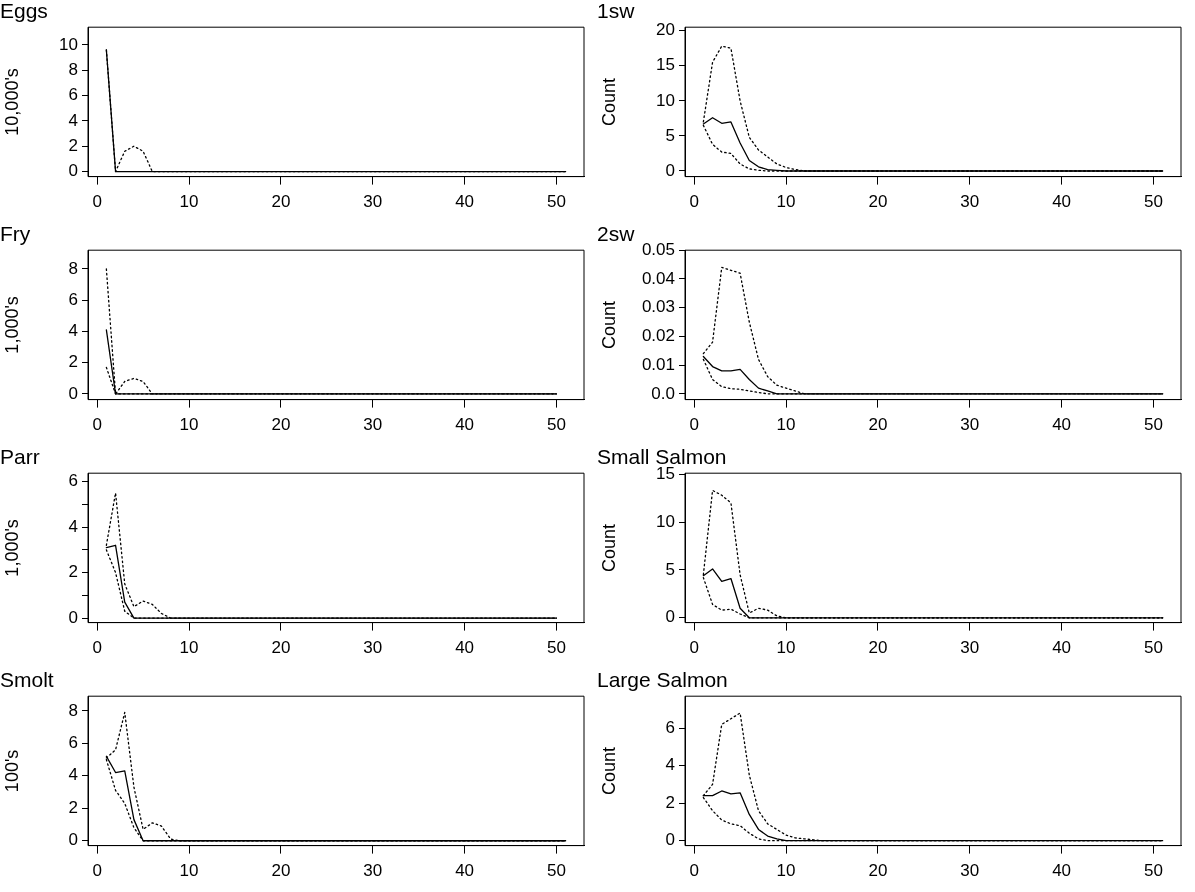  I want to click on y-tick-label: 0.0, so click(663, 393).